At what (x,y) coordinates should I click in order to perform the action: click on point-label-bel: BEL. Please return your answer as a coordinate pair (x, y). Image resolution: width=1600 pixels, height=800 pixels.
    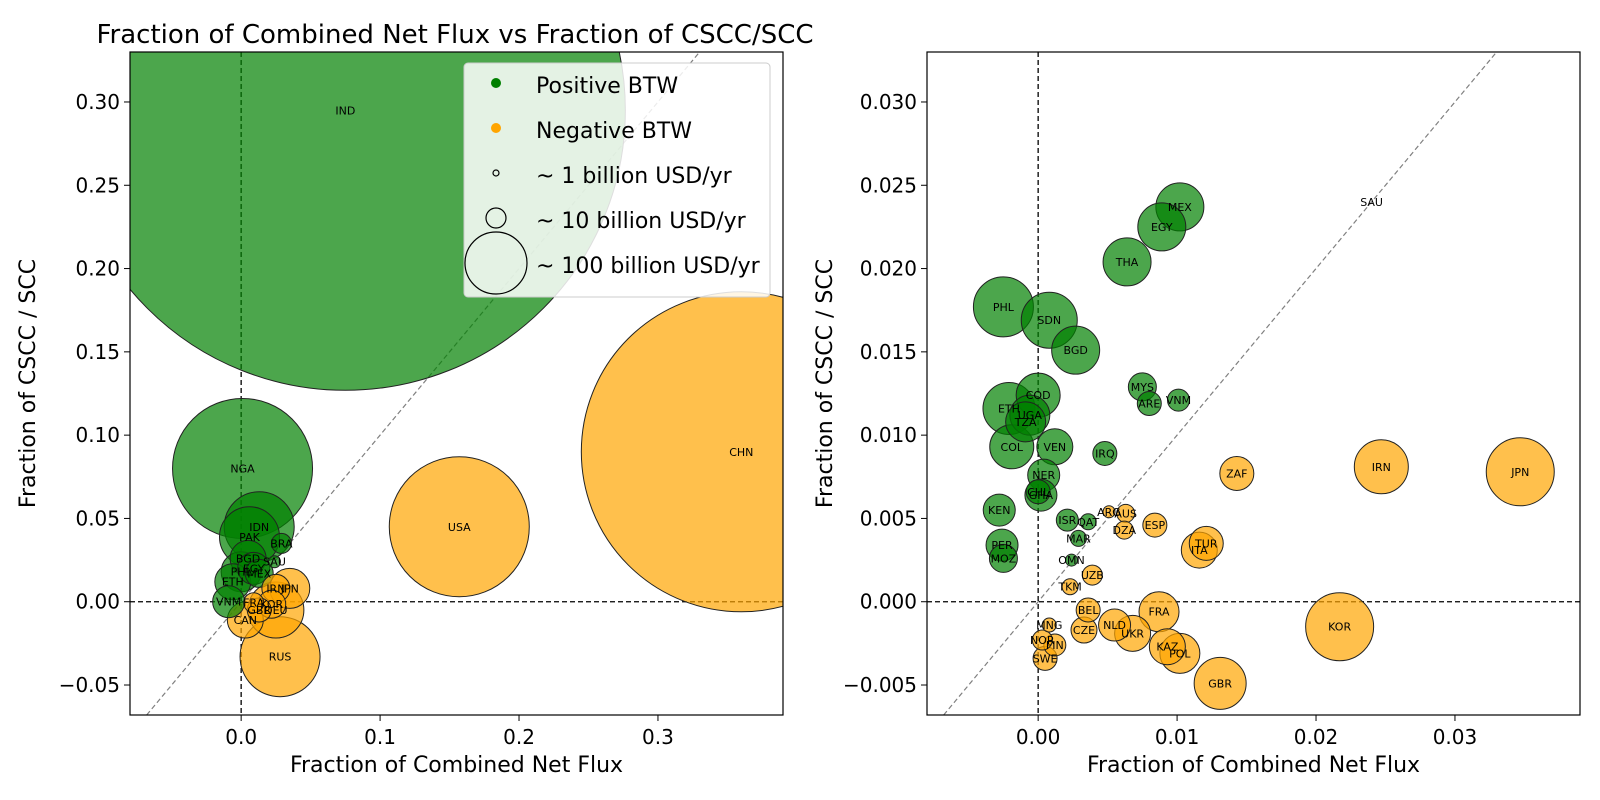
    Looking at the image, I should click on (1088, 610).